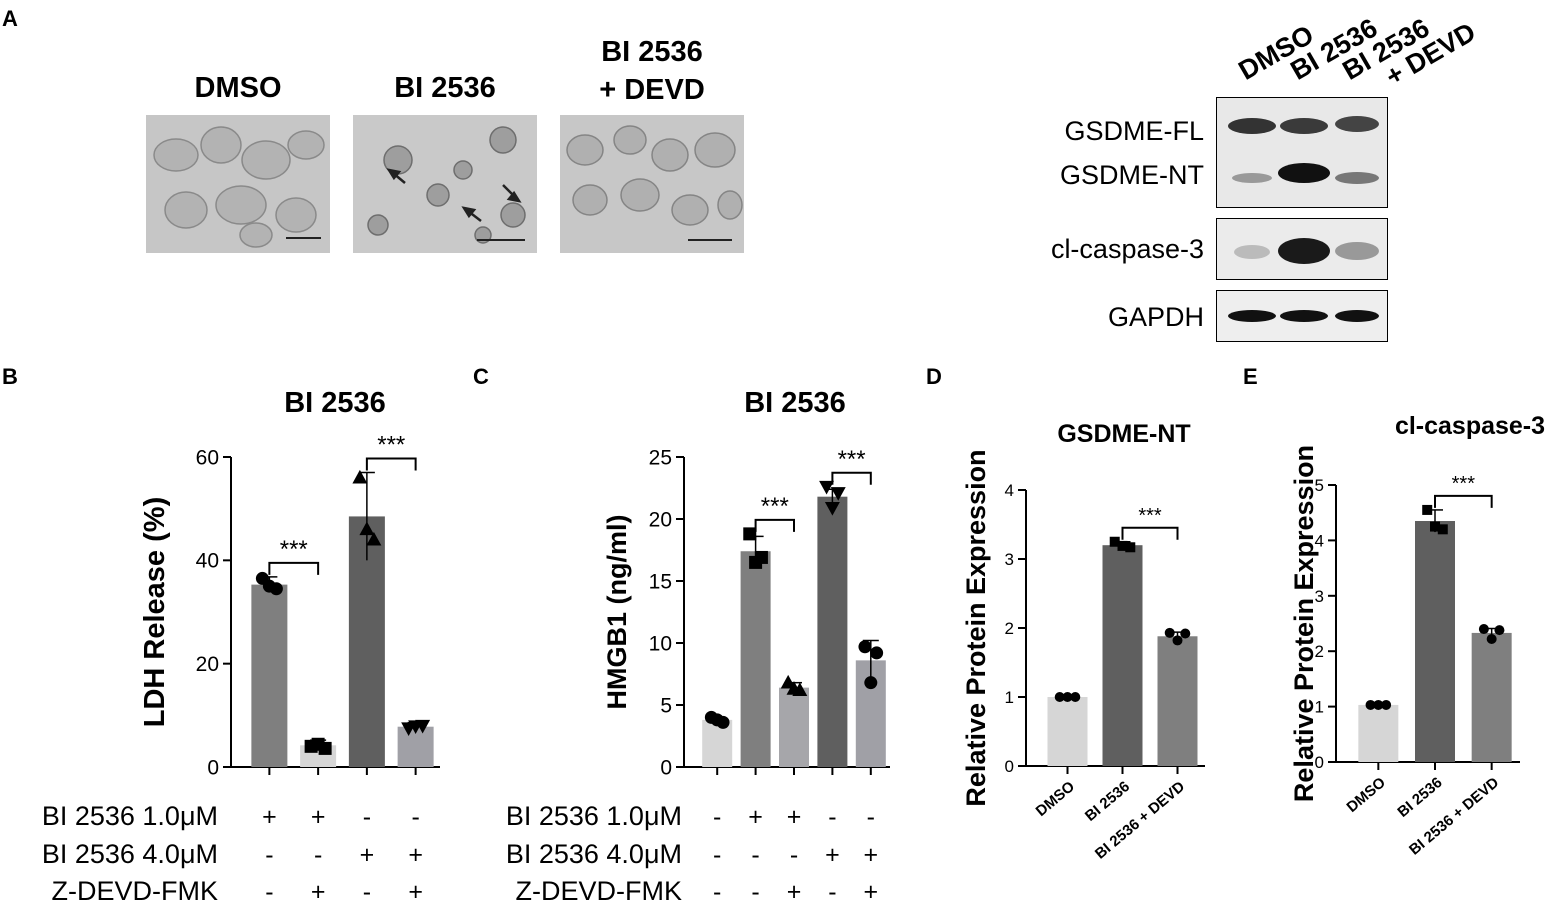  I want to click on condition-sign-1-0: -, so click(269, 855).